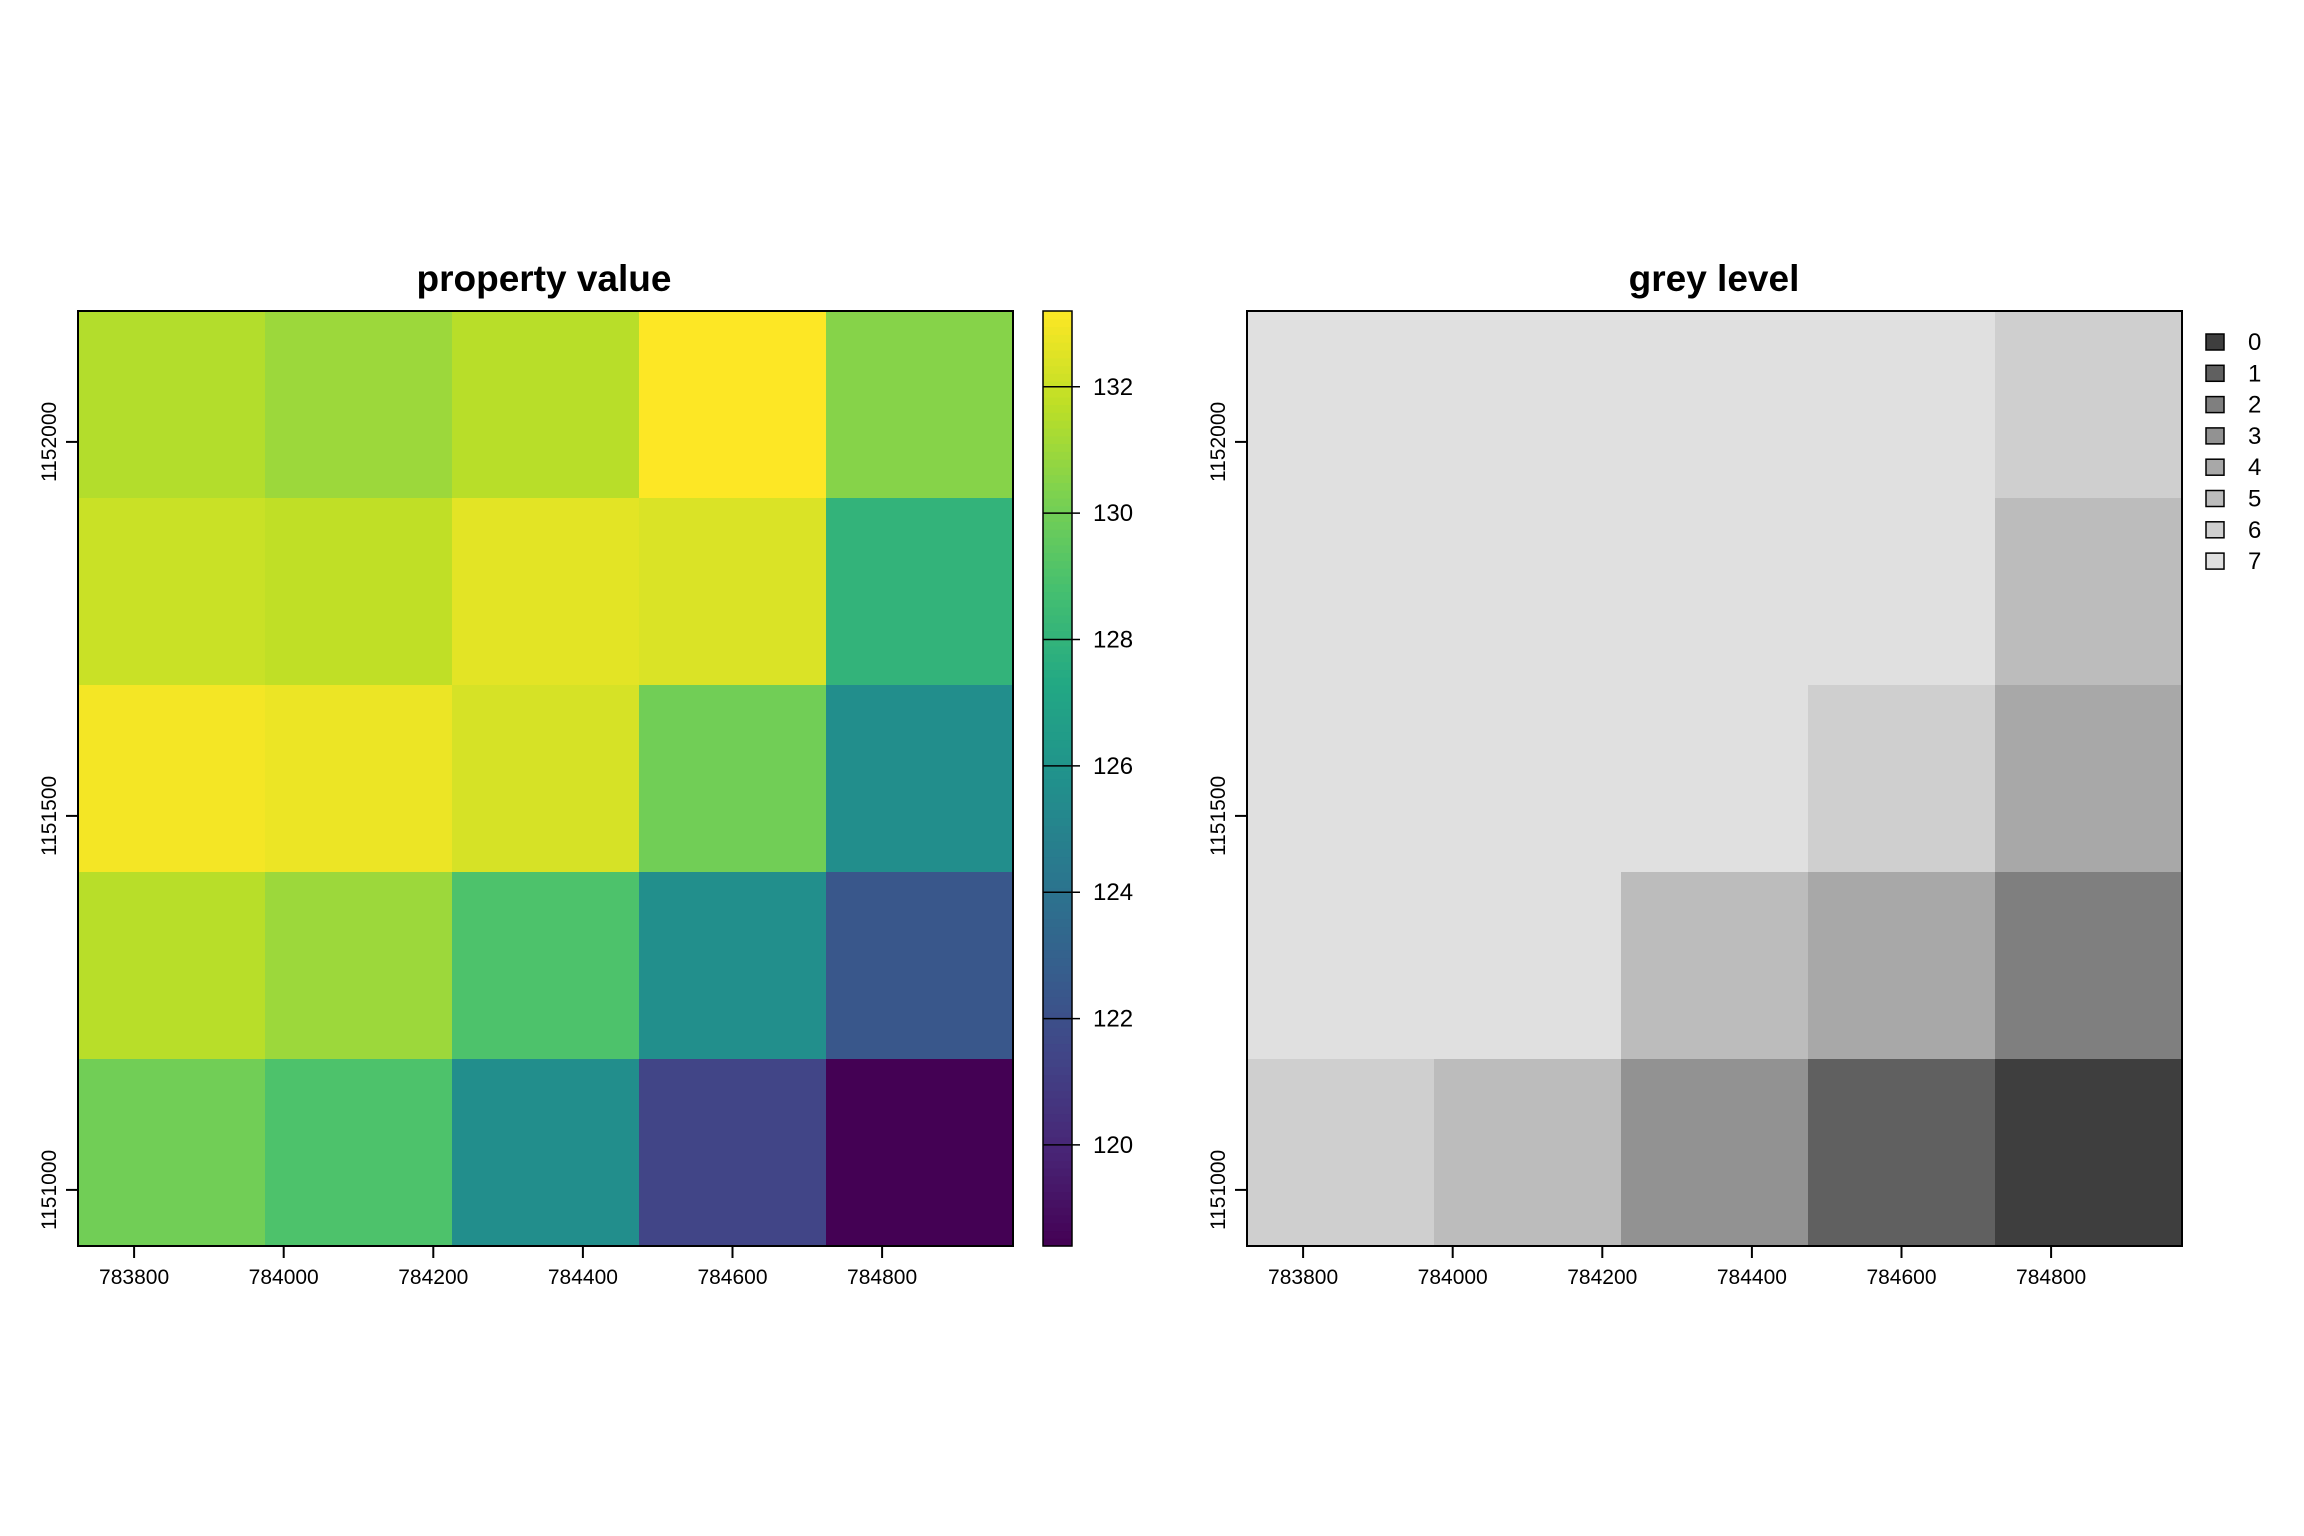 The width and height of the screenshot is (2304, 1536). Describe the element at coordinates (1113, 387) in the screenshot. I see `colorbar-tick-label: 132` at that location.